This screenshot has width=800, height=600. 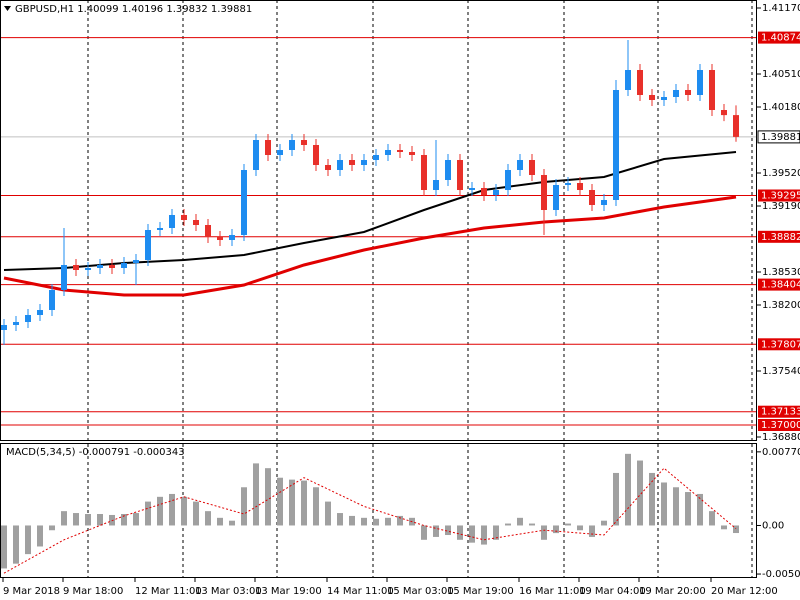 I want to click on x-tick-label: 13 Mar 19:00, so click(x=288, y=591).